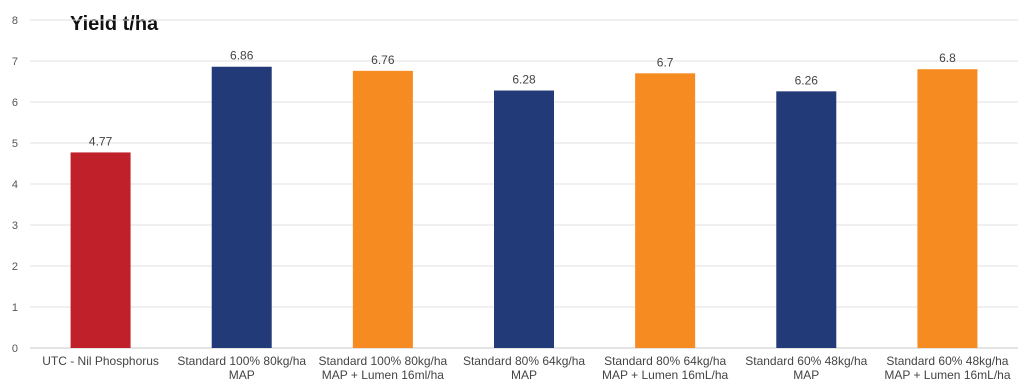 This screenshot has width=1024, height=383. What do you see at coordinates (15, 308) in the screenshot?
I see `y-tick-label: 1` at bounding box center [15, 308].